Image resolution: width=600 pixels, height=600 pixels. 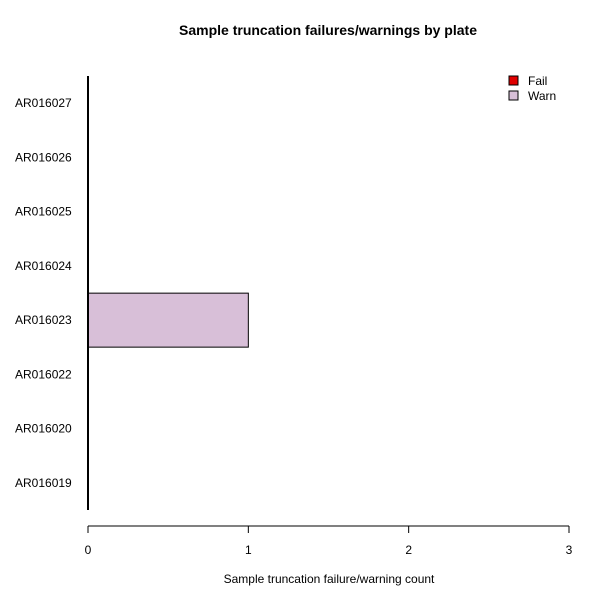 What do you see at coordinates (43, 320) in the screenshot?
I see `y-tick-label-AR016023: AR016023` at bounding box center [43, 320].